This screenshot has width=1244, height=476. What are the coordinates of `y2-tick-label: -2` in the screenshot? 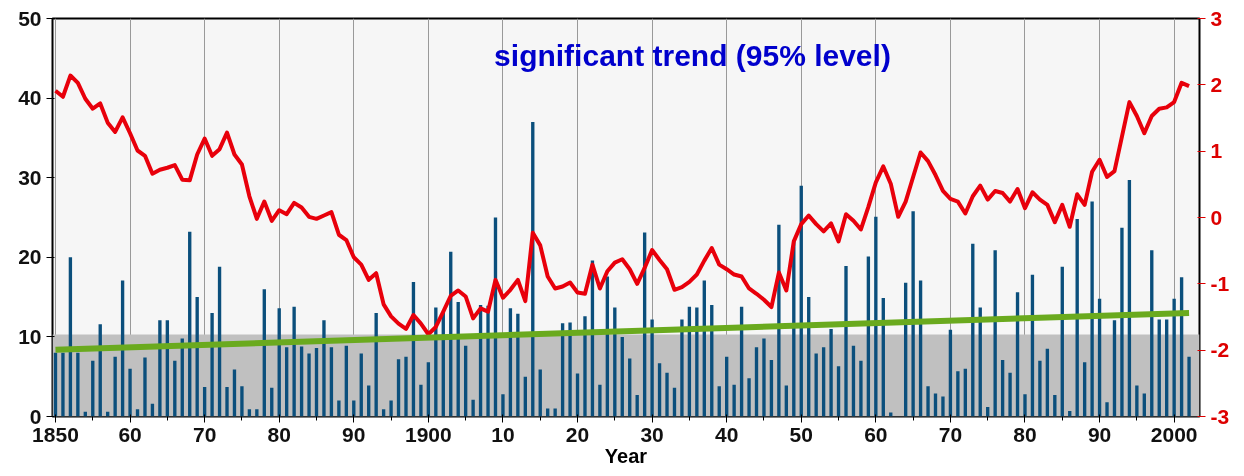 It's located at (1220, 350).